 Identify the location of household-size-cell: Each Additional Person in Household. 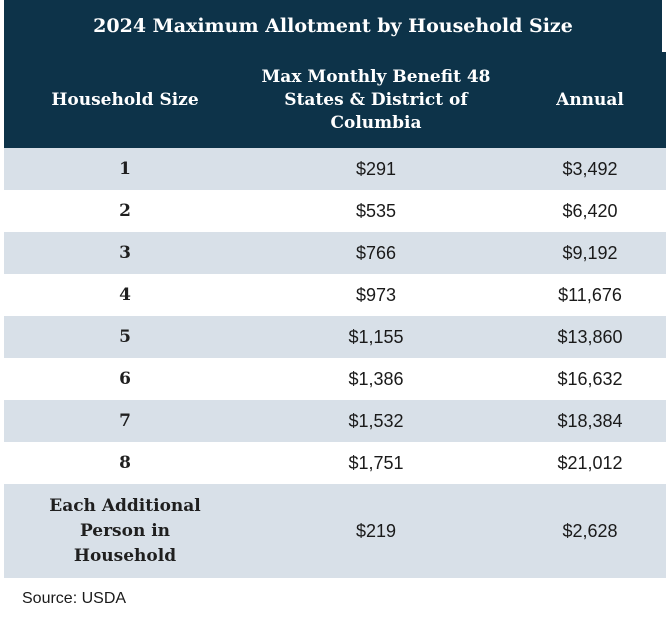
(125, 531).